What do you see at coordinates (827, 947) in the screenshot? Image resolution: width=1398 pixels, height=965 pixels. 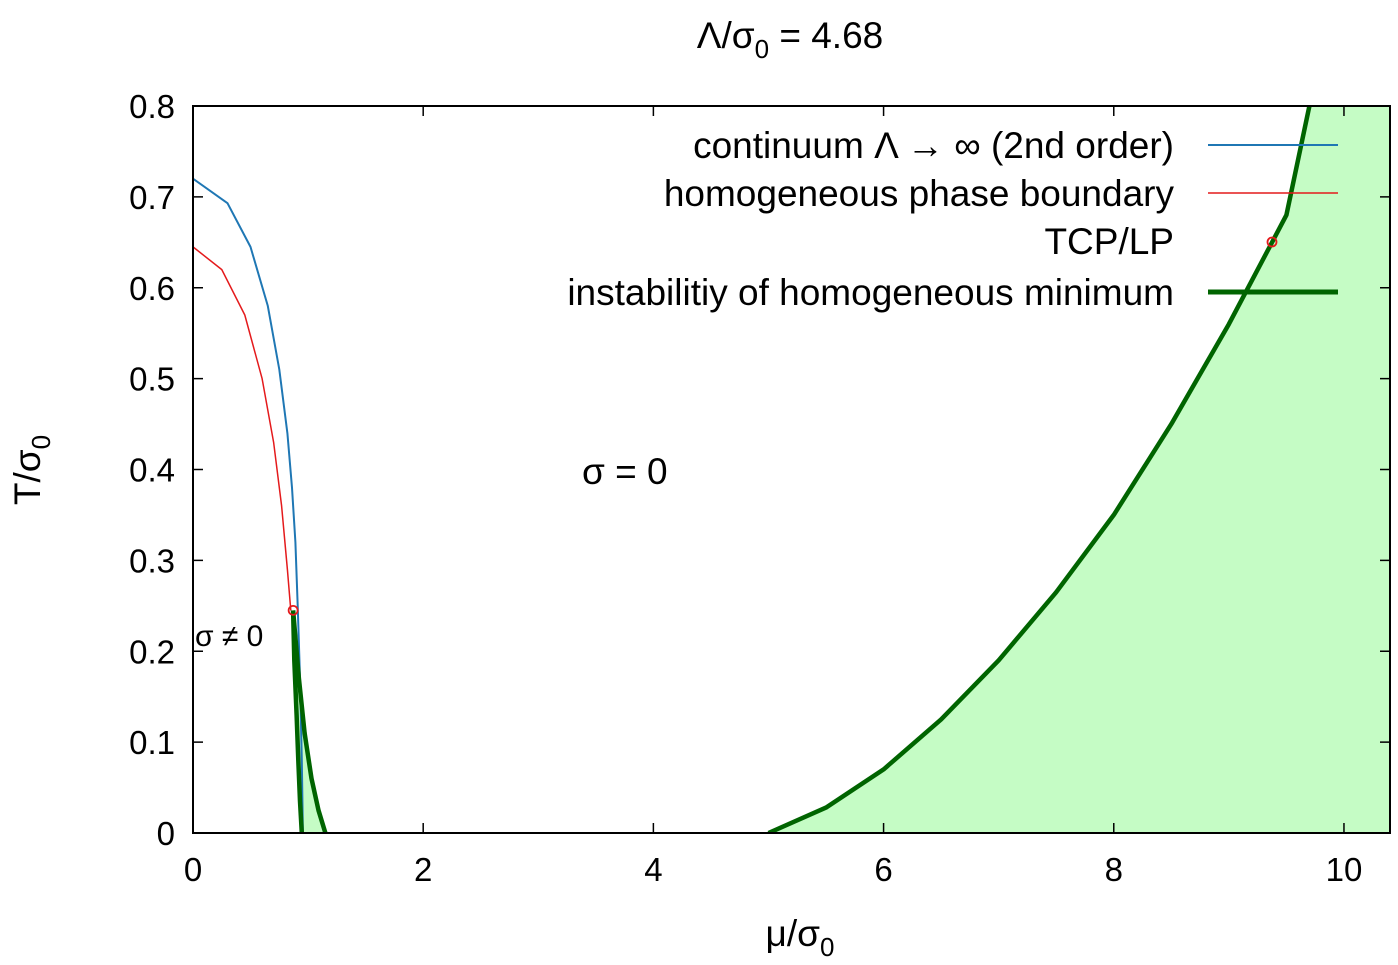 I see `x-label-subscript: 0` at bounding box center [827, 947].